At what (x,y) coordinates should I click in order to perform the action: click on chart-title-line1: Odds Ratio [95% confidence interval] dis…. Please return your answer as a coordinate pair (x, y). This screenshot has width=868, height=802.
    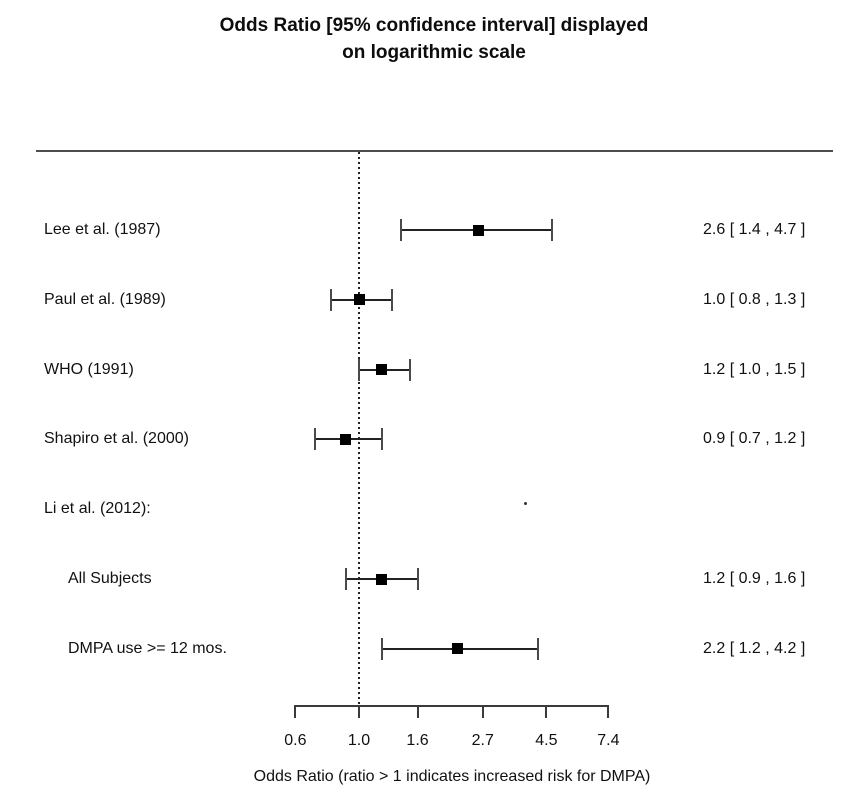
    Looking at the image, I should click on (434, 25).